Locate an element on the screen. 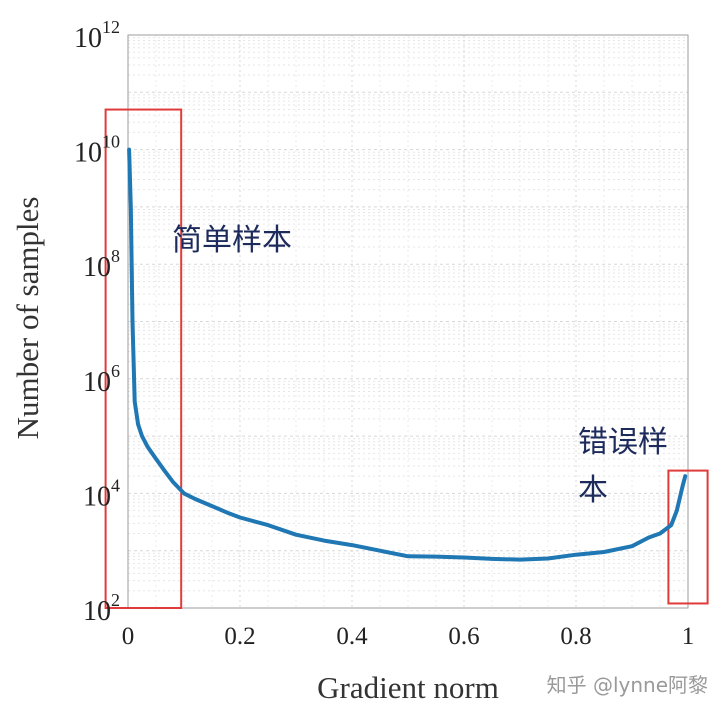  y-tick-label: 10¹⁰ is located at coordinates (97, 150).